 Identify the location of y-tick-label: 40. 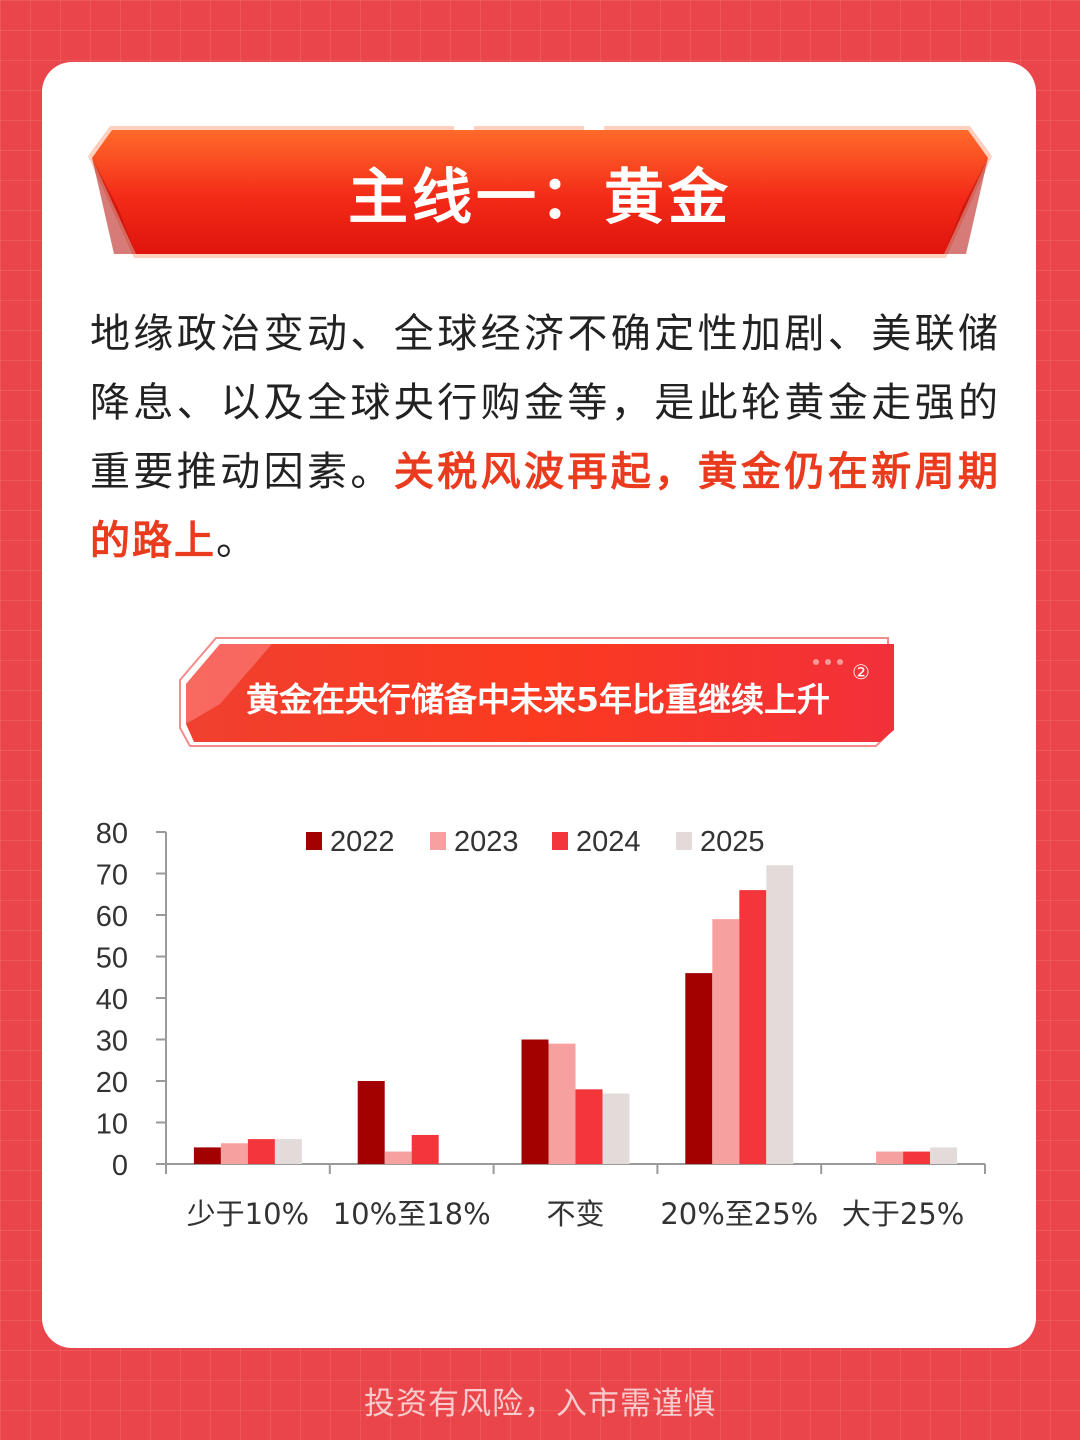
(112, 1000).